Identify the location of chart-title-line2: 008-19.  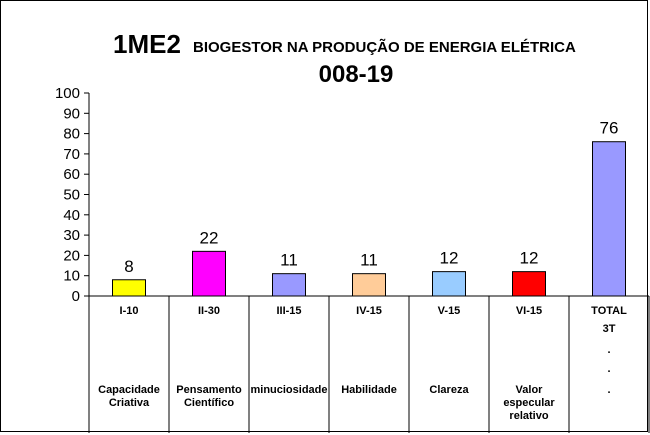
(356, 74).